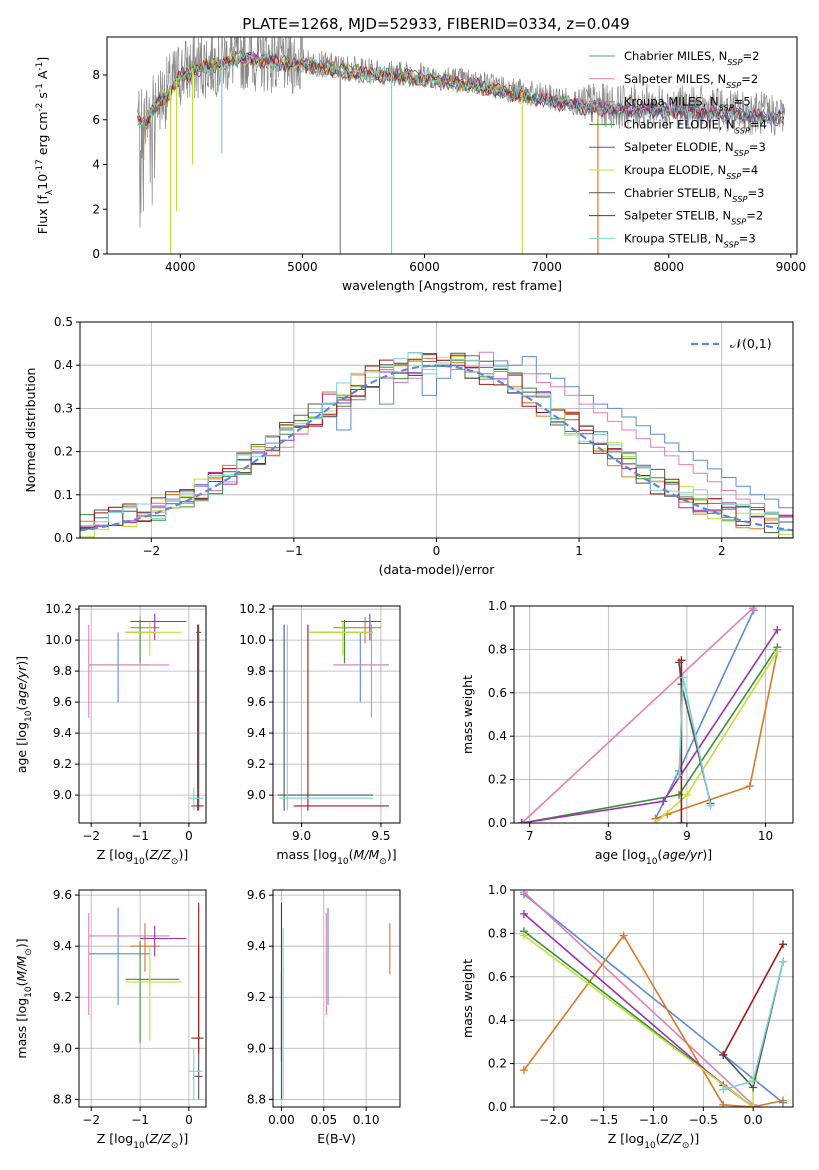 The image size is (819, 1170). Describe the element at coordinates (679, 124) in the screenshot. I see `legend-label-name: Chabrier ELODIE, N` at that location.